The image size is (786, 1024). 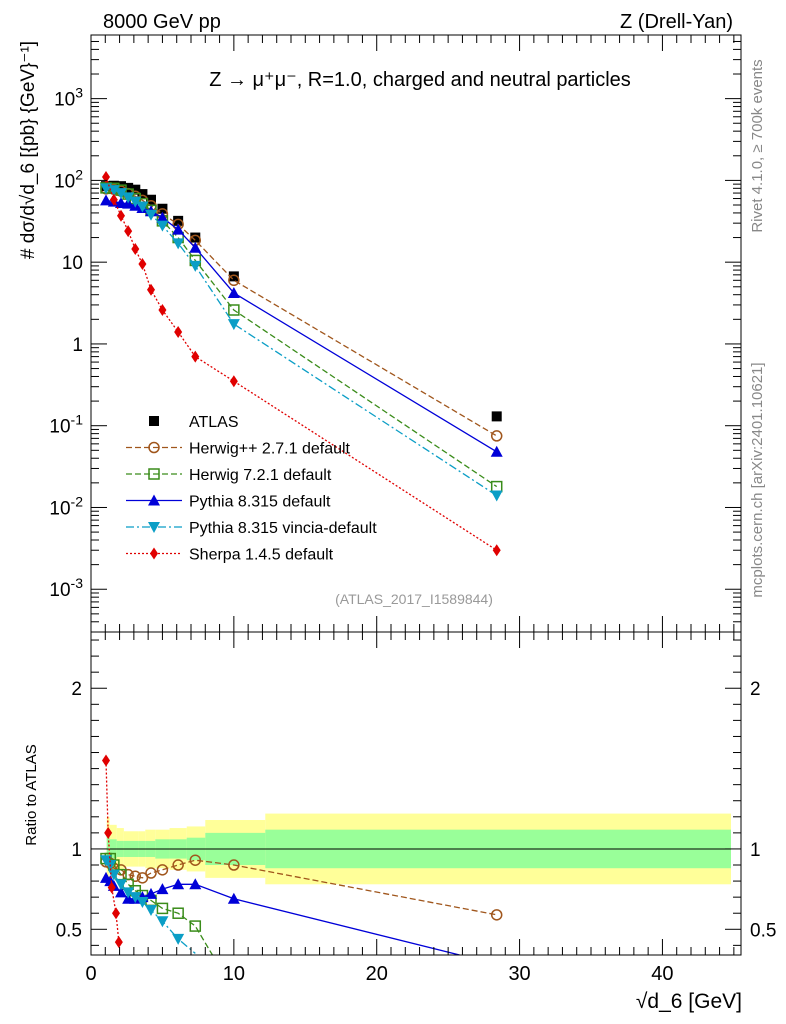 I want to click on y-tick-label: 10², so click(x=68, y=179).